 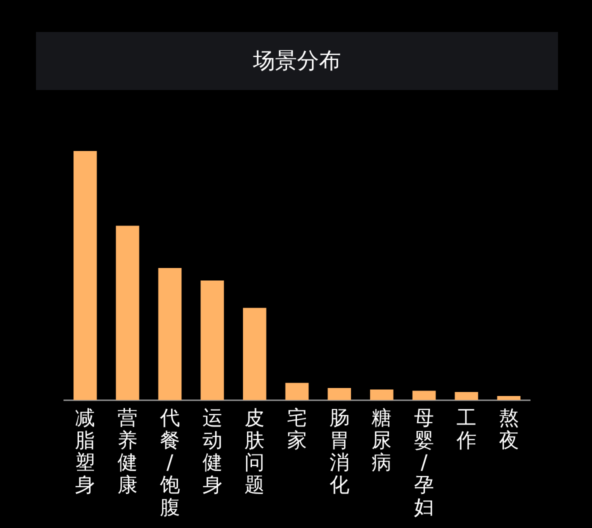 What do you see at coordinates (297, 428) in the screenshot?
I see `x-tick-label: 宅家` at bounding box center [297, 428].